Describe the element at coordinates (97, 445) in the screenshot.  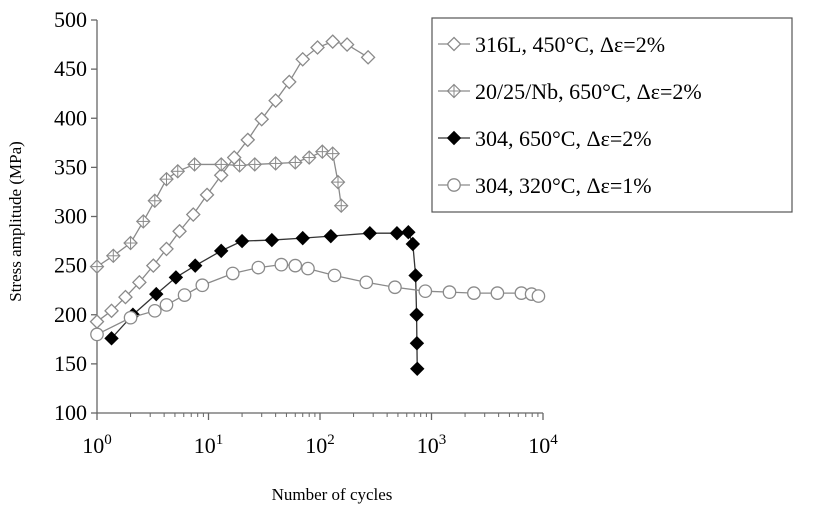
I see `x-tick-label: 10⁰` at that location.